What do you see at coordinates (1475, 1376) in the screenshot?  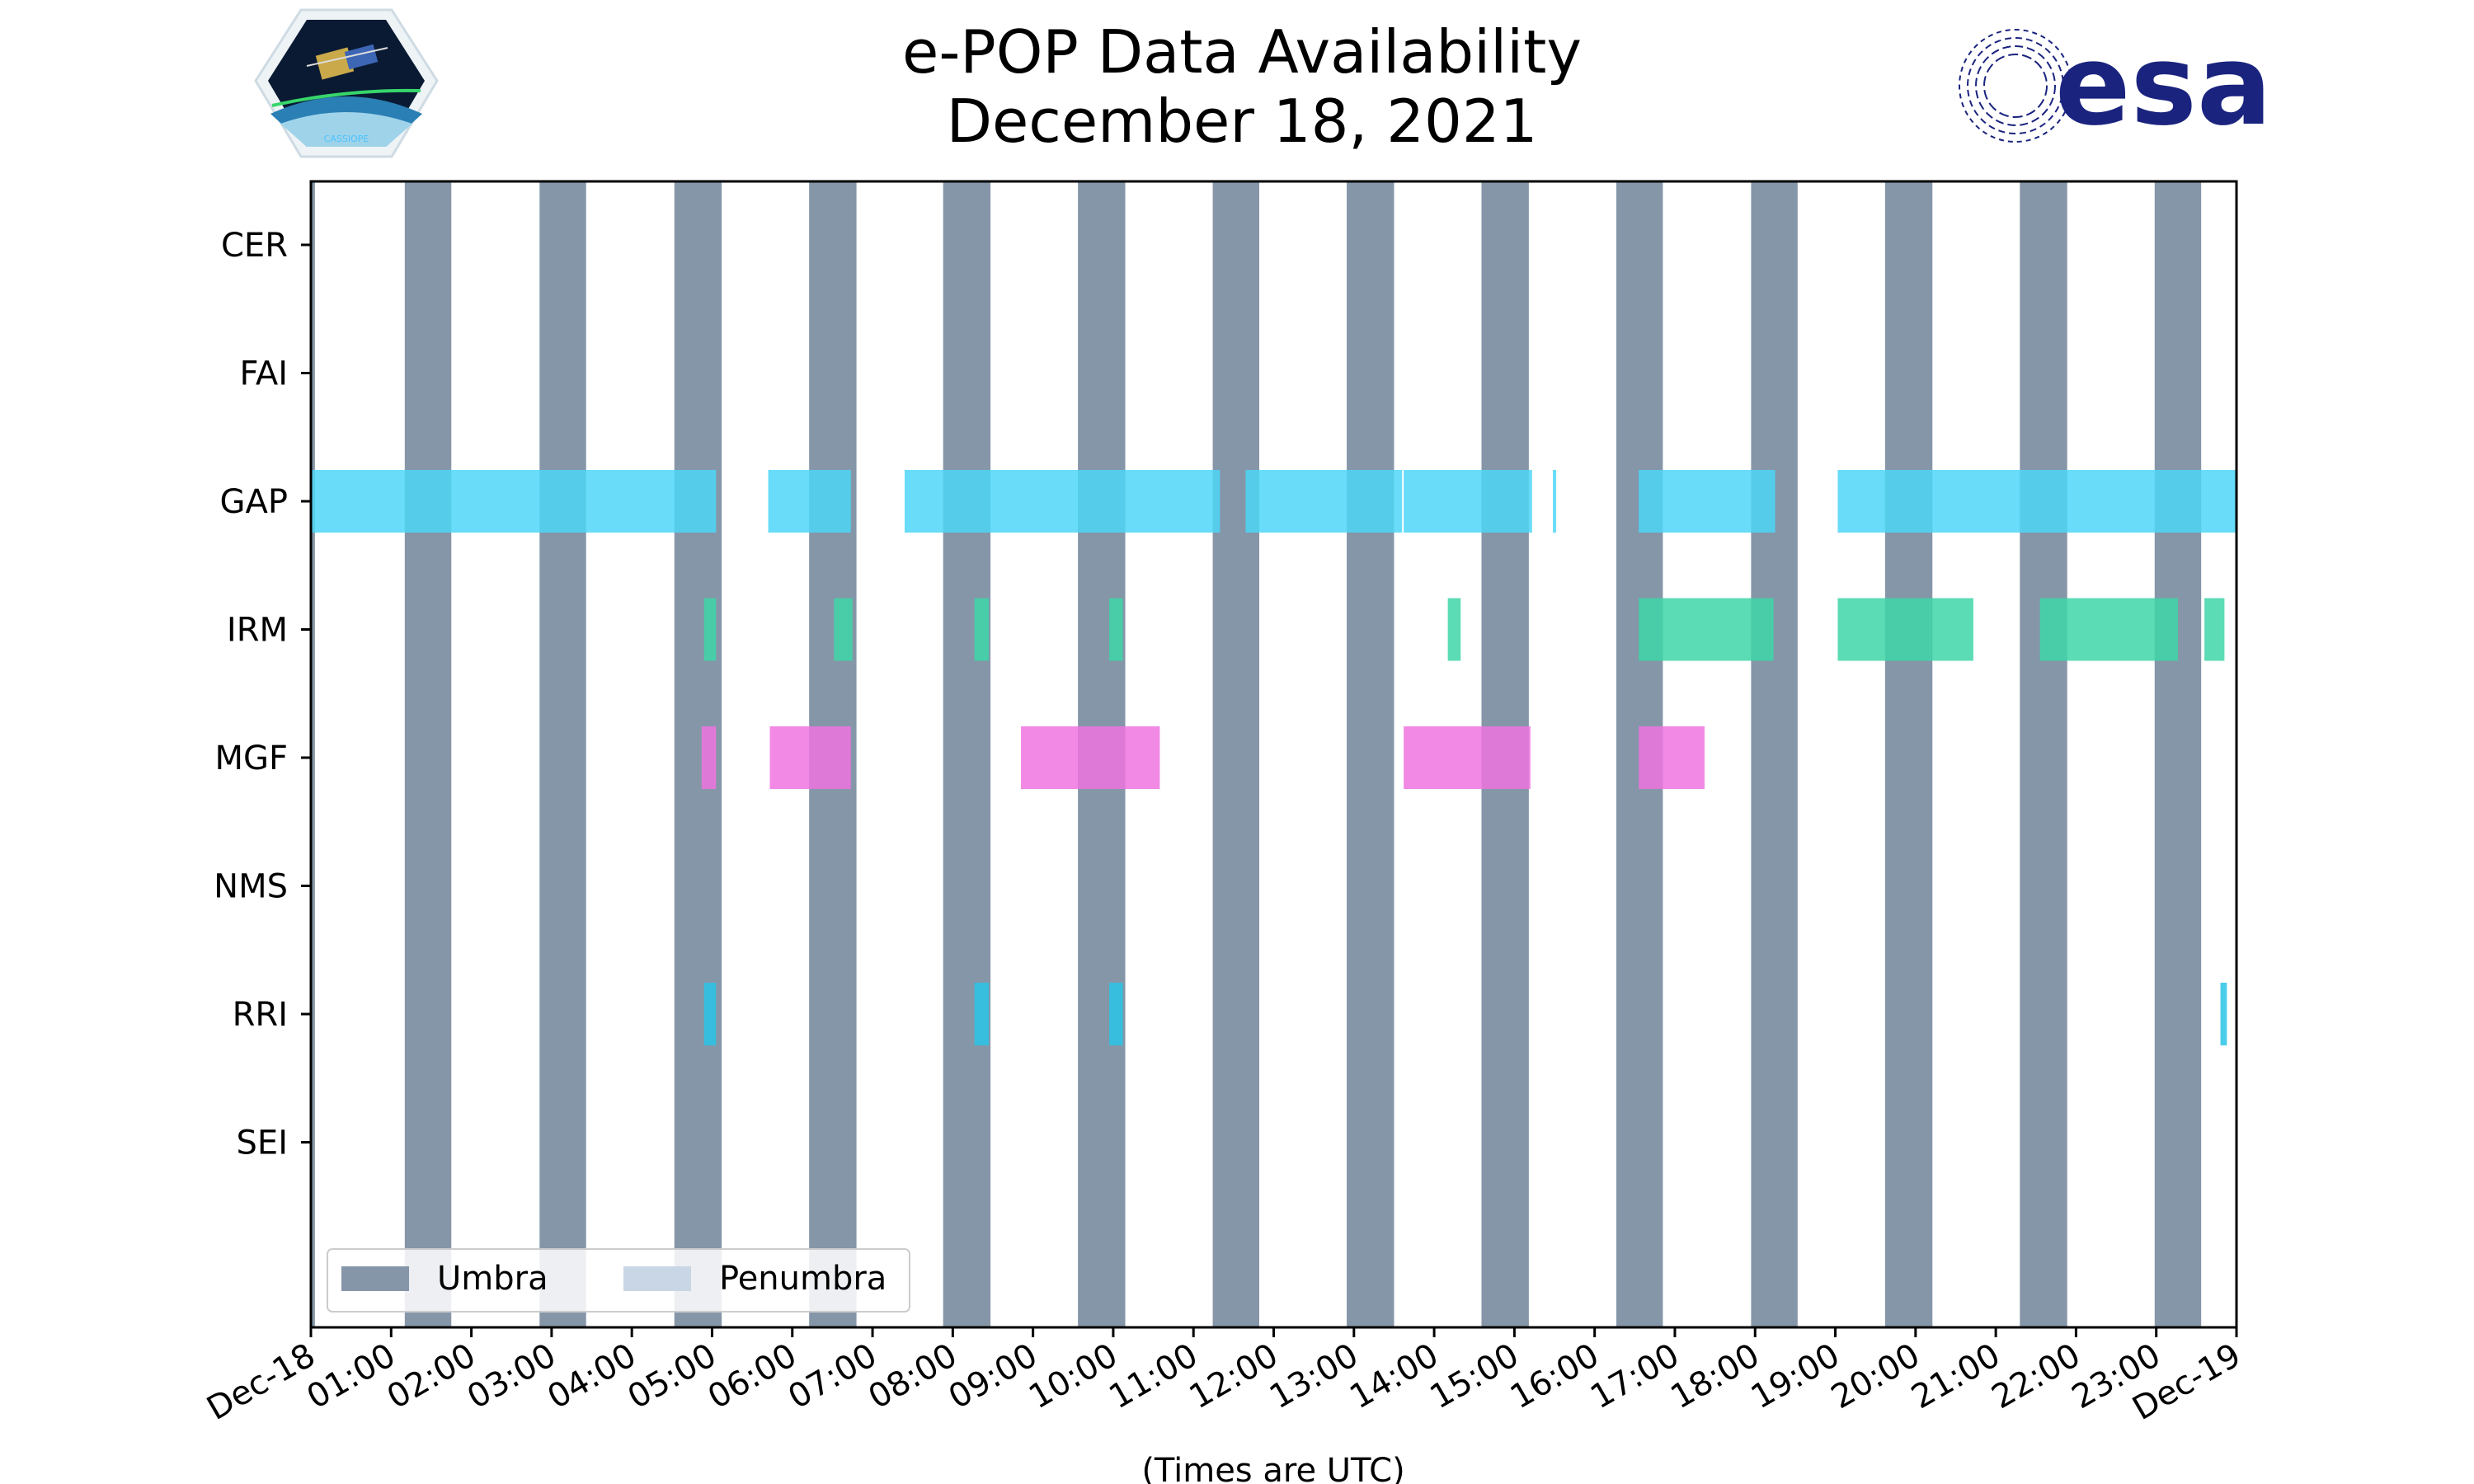 I see `x-tick-label: 15:00` at bounding box center [1475, 1376].